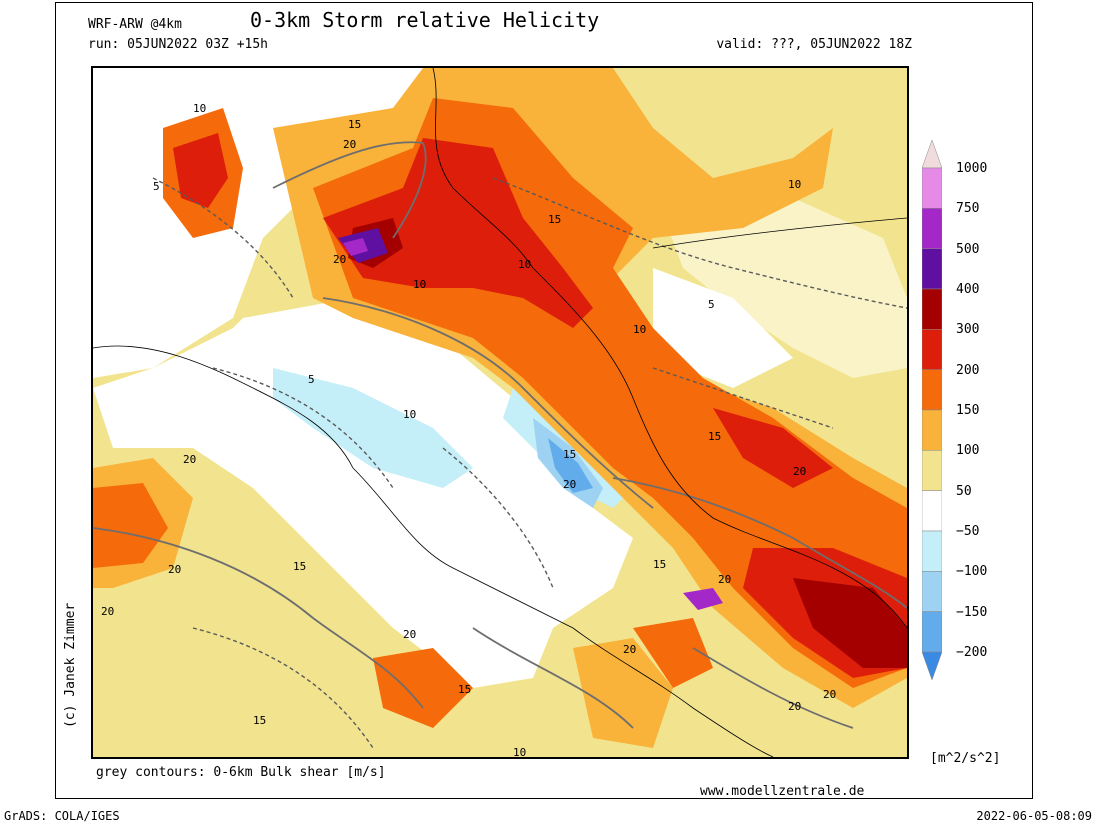  Describe the element at coordinates (570, 465) in the screenshot. I see `field-negative-d` at that location.